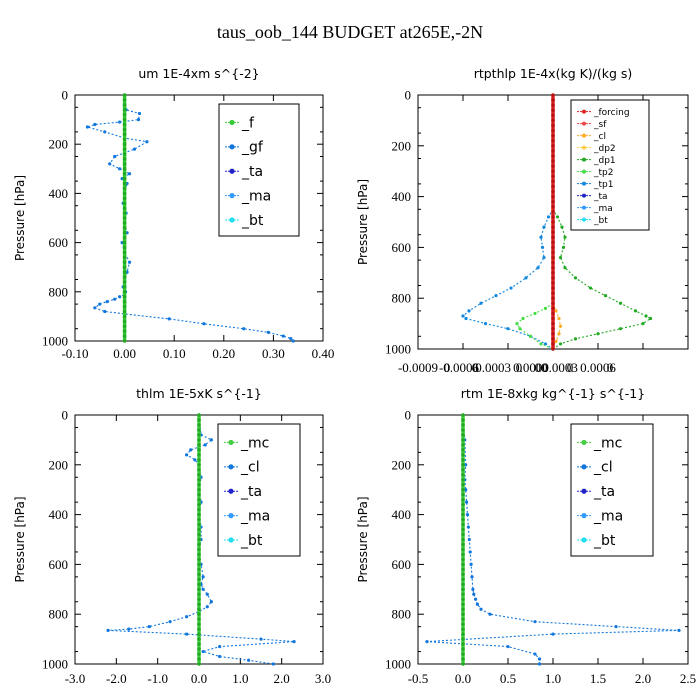  I want to click on legend-entry-mc: _mc, so click(607, 443).